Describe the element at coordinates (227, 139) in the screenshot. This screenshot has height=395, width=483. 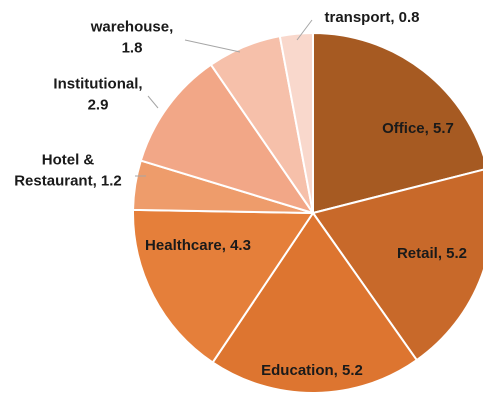
I see `slice-institutional` at that location.